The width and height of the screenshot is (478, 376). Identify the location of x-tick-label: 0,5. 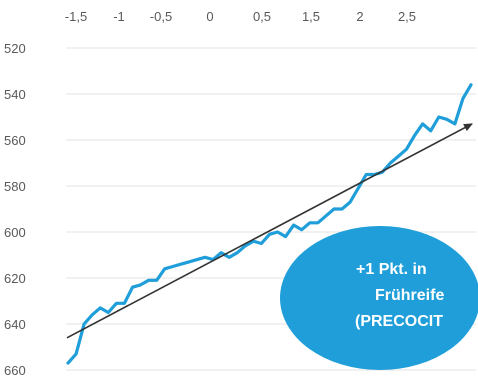
(262, 16).